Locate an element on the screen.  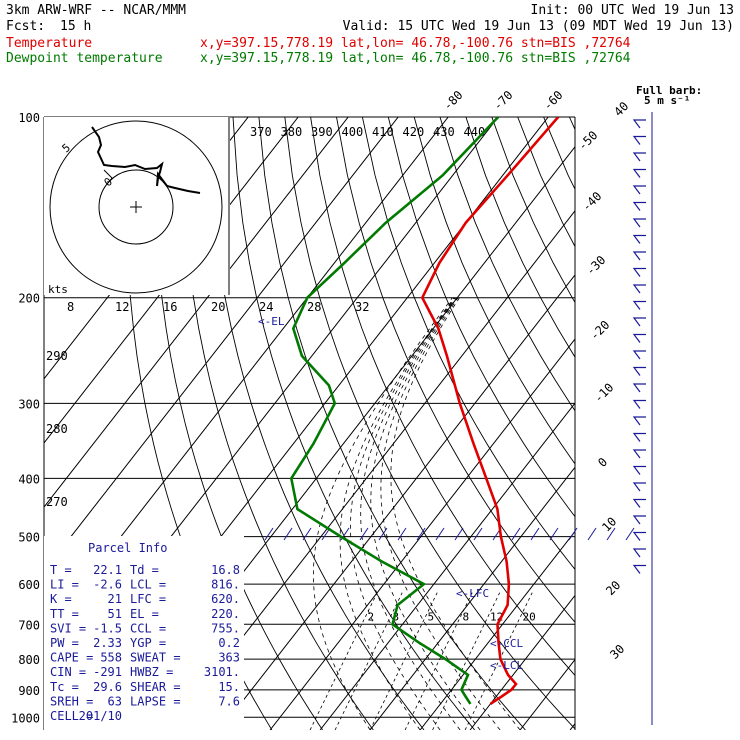
parcel-row-6-col-1: 558 is located at coordinates (111, 658).